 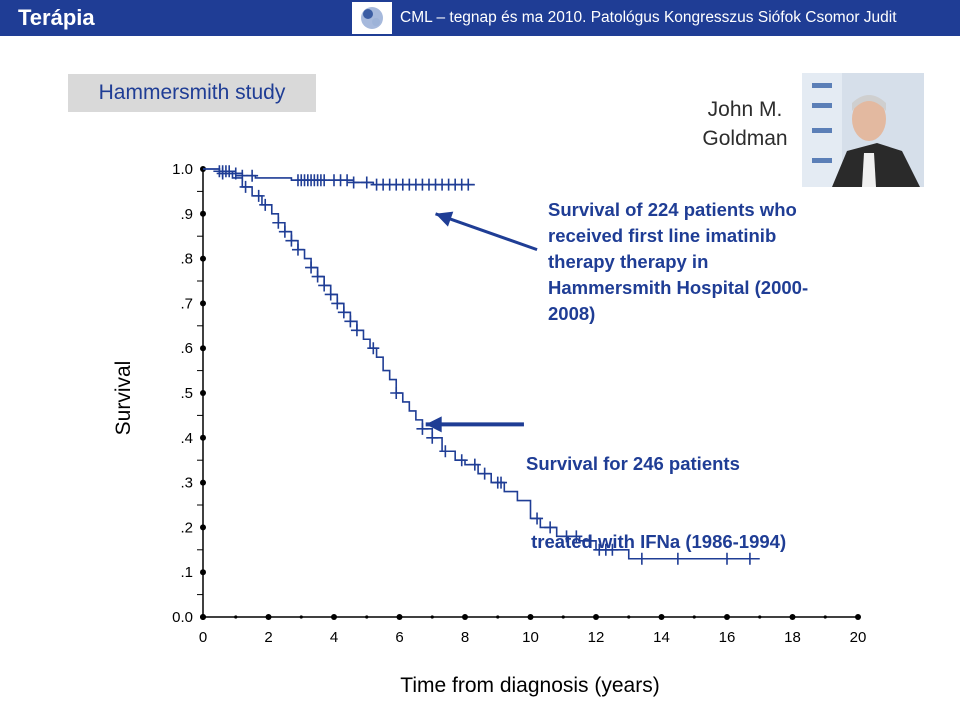 What do you see at coordinates (372, 18) in the screenshot?
I see `congress-logo-icon` at bounding box center [372, 18].